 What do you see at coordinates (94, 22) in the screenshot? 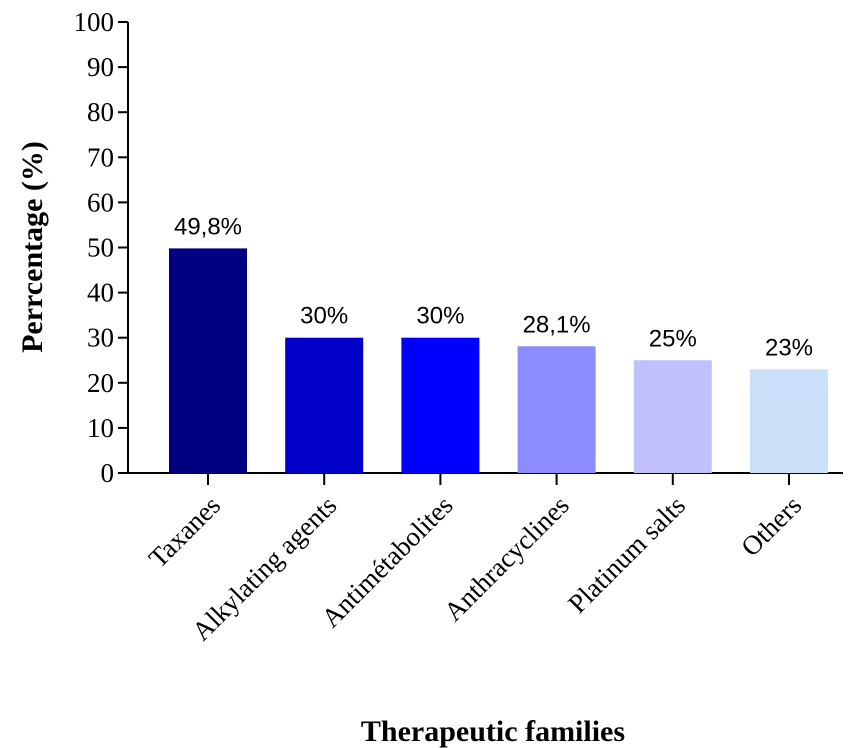
I see `y-tick-label: 100` at bounding box center [94, 22].